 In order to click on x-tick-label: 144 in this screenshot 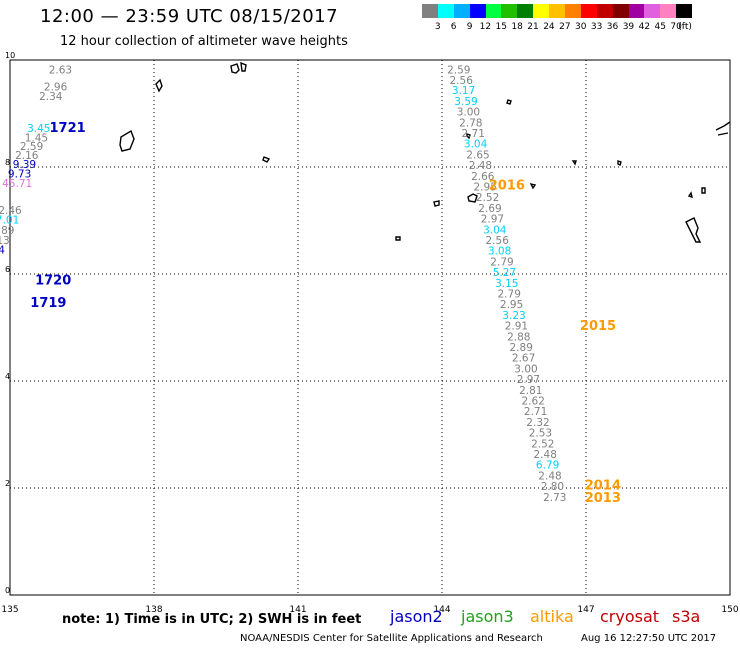, I will do `click(441, 610)`.